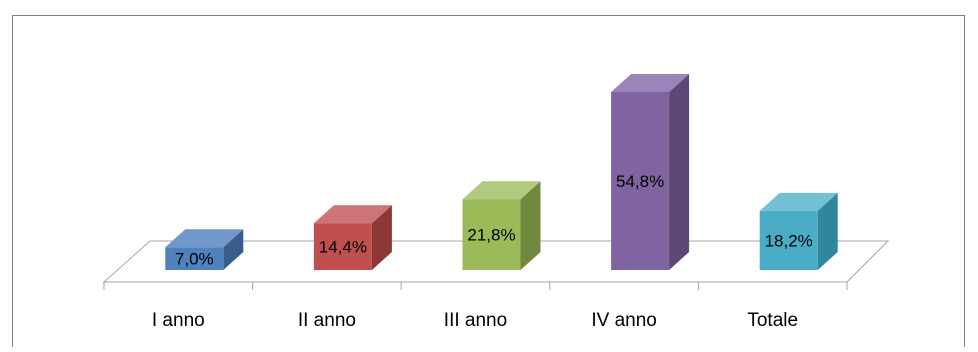 The image size is (978, 352). I want to click on chart-floor, so click(496, 265).